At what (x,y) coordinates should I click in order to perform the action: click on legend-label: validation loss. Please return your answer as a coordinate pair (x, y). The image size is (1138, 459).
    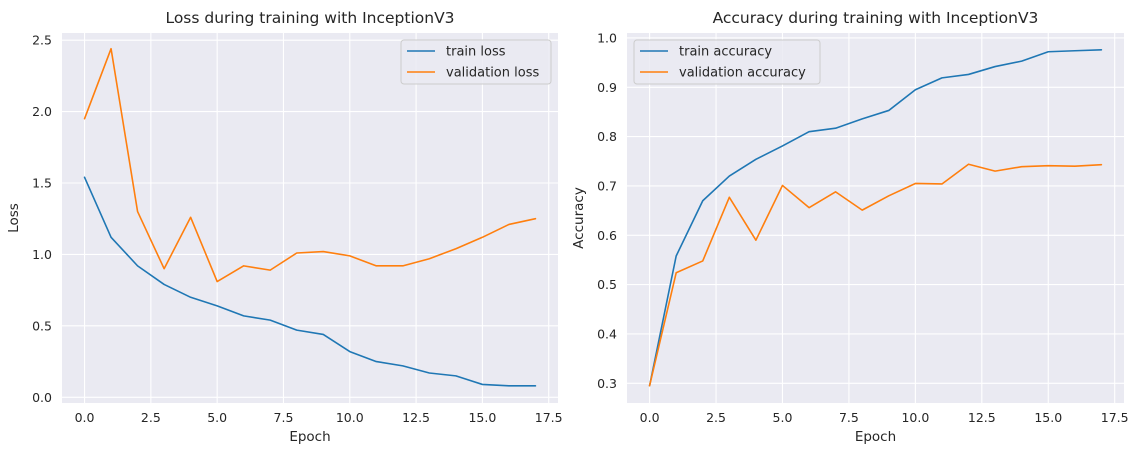
    Looking at the image, I should click on (492, 73).